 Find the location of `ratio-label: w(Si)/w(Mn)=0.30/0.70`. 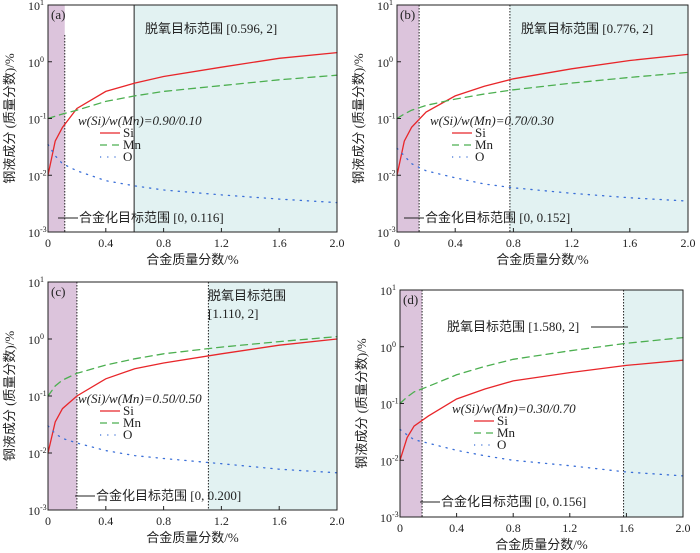

ratio-label: w(Si)/w(Mn)=0.30/0.70 is located at coordinates (514, 408).